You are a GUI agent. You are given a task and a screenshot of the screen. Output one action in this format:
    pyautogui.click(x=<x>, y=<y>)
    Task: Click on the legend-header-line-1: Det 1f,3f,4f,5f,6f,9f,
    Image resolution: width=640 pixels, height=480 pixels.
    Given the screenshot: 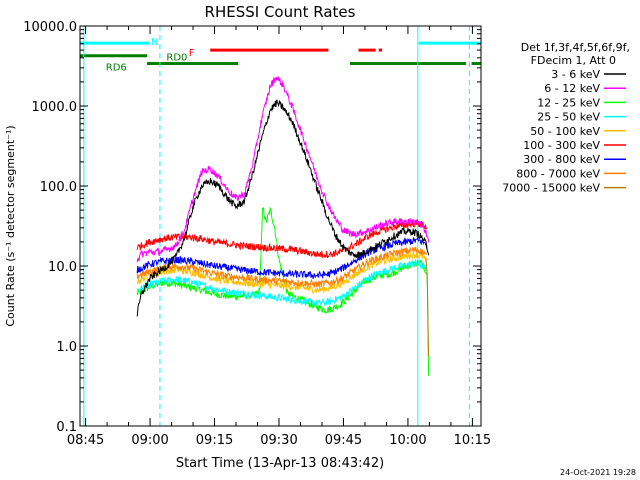 What is the action you would take?
    pyautogui.click(x=575, y=47)
    